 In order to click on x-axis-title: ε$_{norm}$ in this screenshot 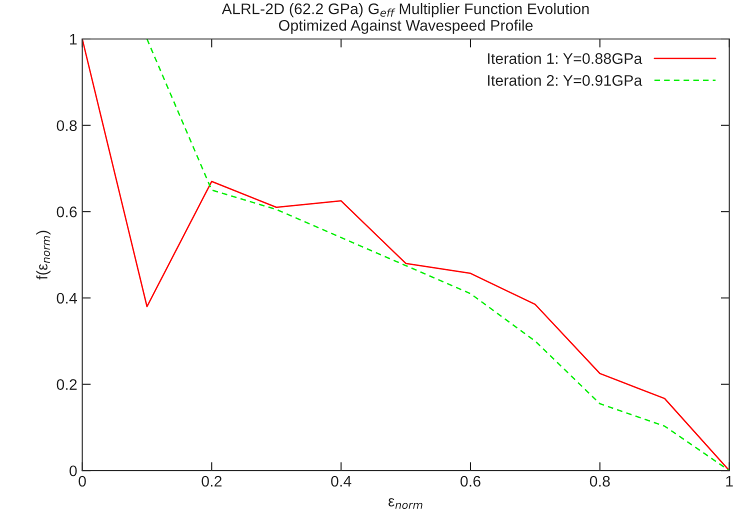, I will do `click(405, 503)`.